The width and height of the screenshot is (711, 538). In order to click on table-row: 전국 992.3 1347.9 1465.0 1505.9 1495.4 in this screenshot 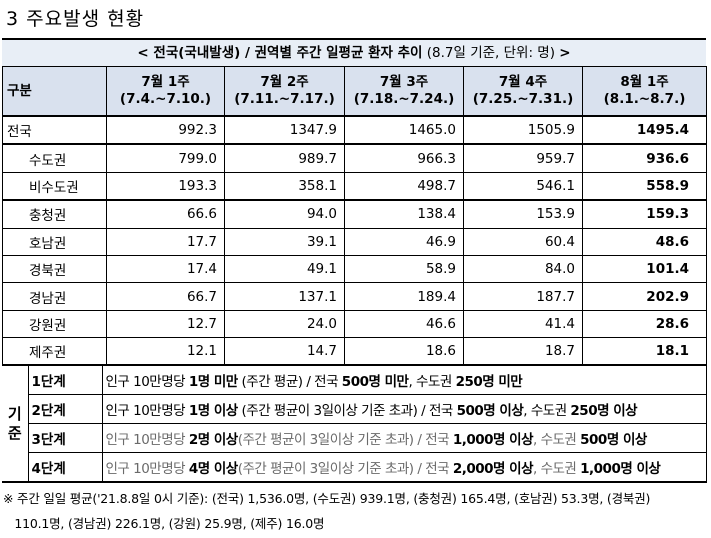, I will do `click(354, 129)`.